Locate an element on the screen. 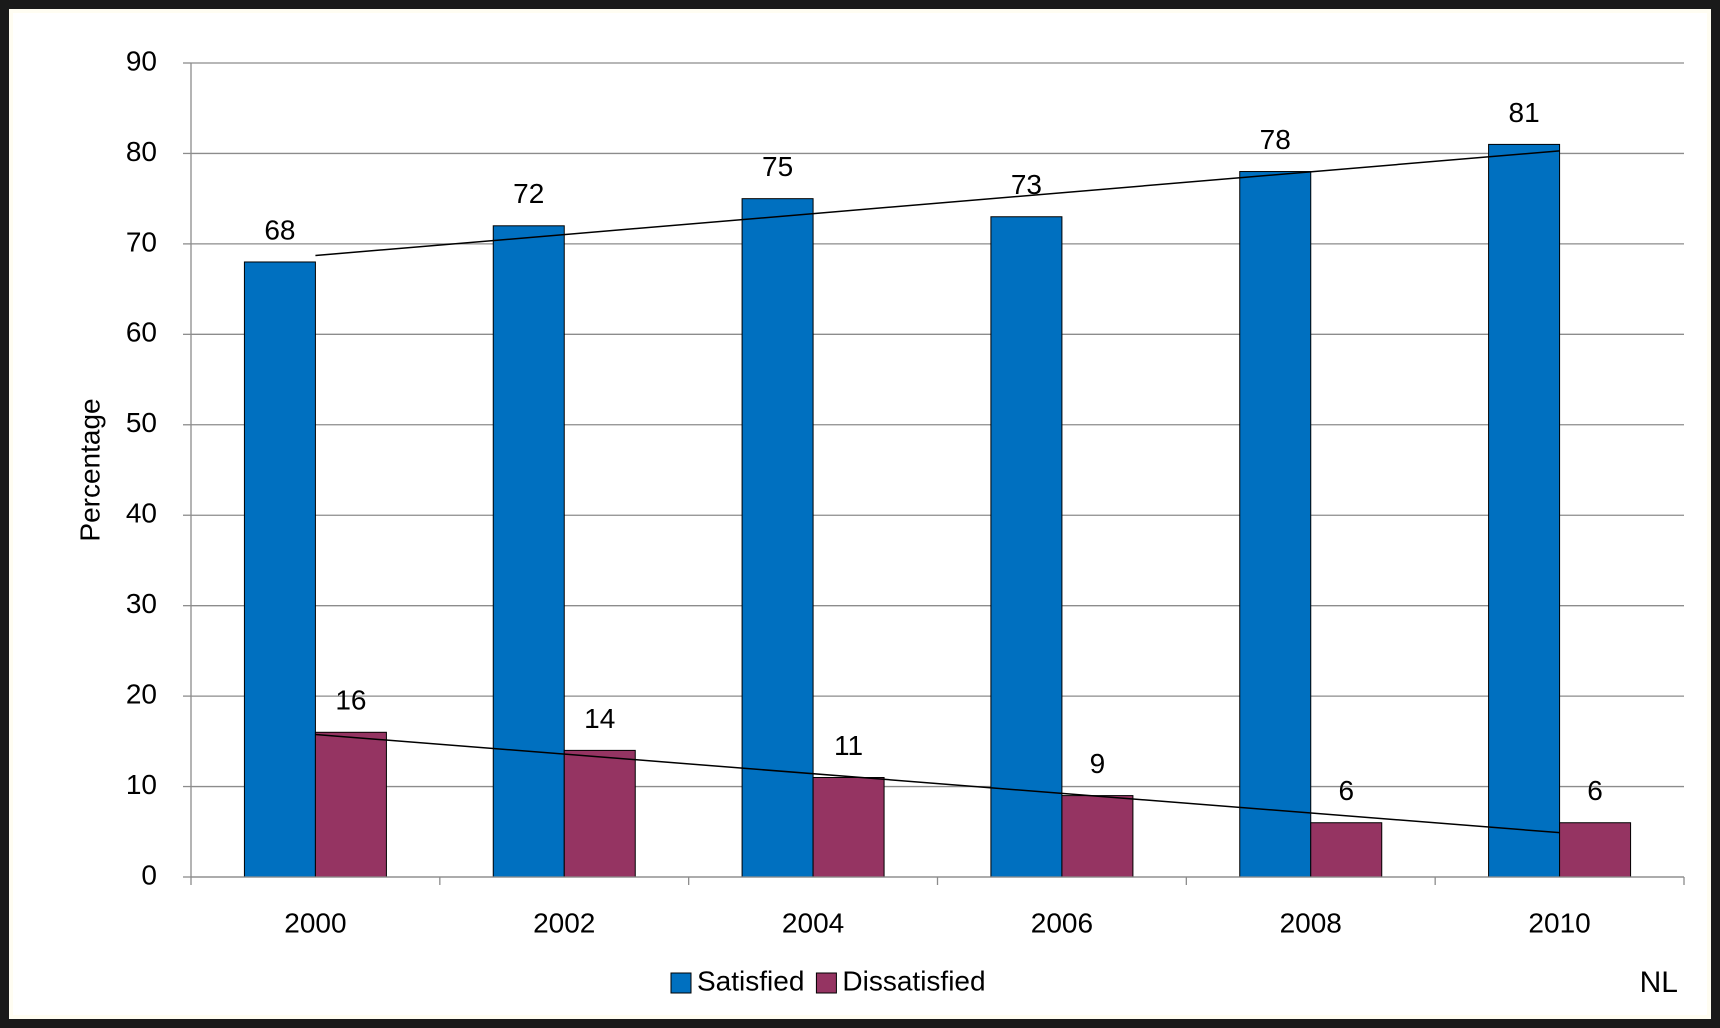 This screenshot has height=1028, width=1720. y-tick-label: 50 is located at coordinates (141, 422).